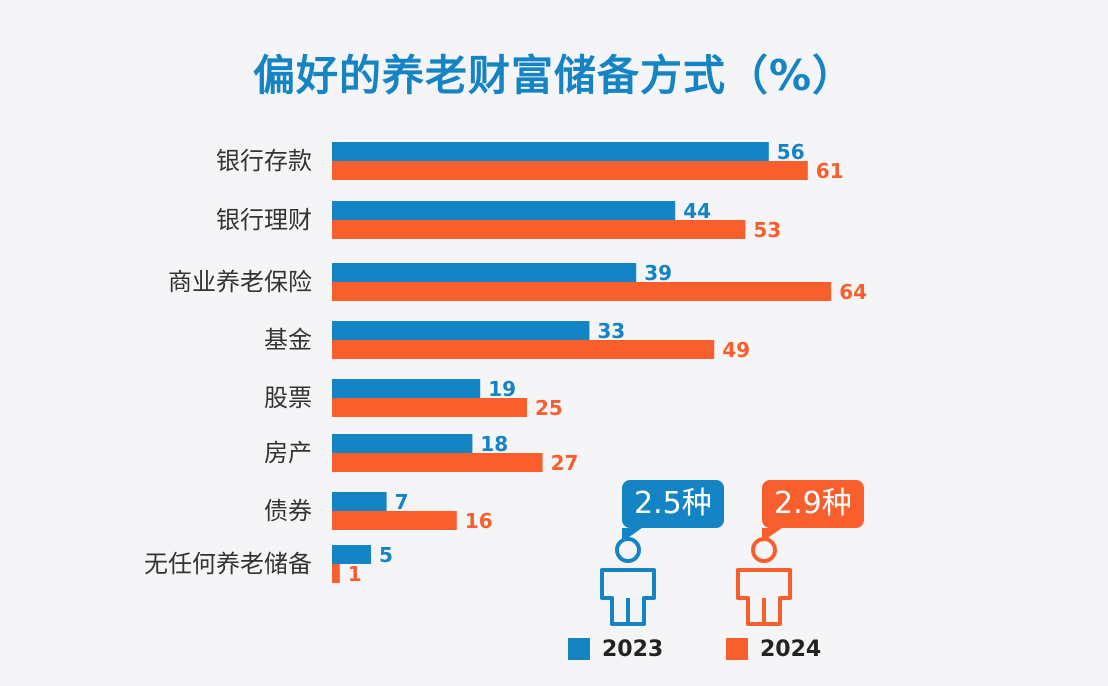 The width and height of the screenshot is (1108, 686). I want to click on value-label-2024: 53, so click(767, 230).